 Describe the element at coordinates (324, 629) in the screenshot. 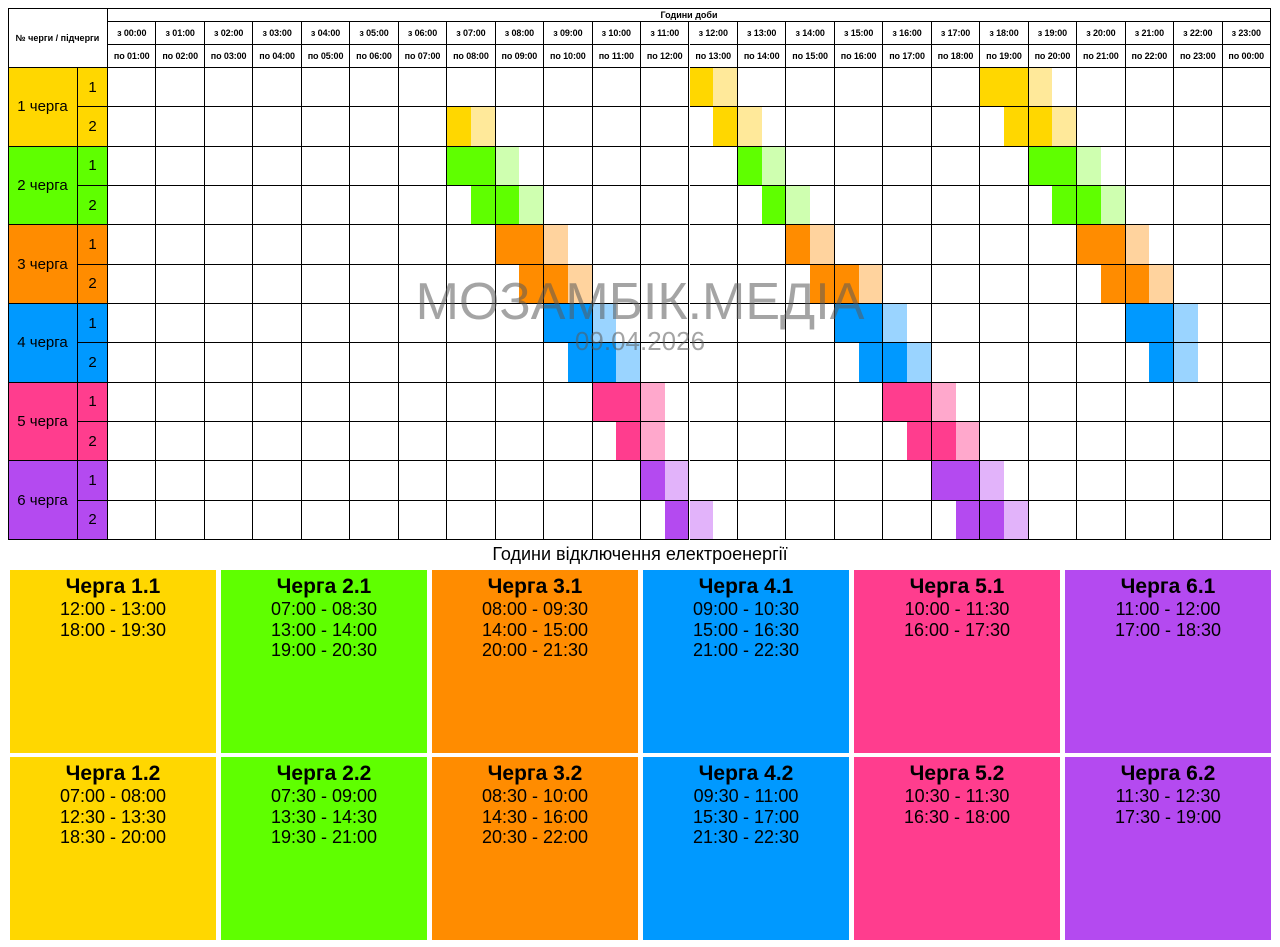

I see `card-time-range: 13:00 - 14:00` at that location.